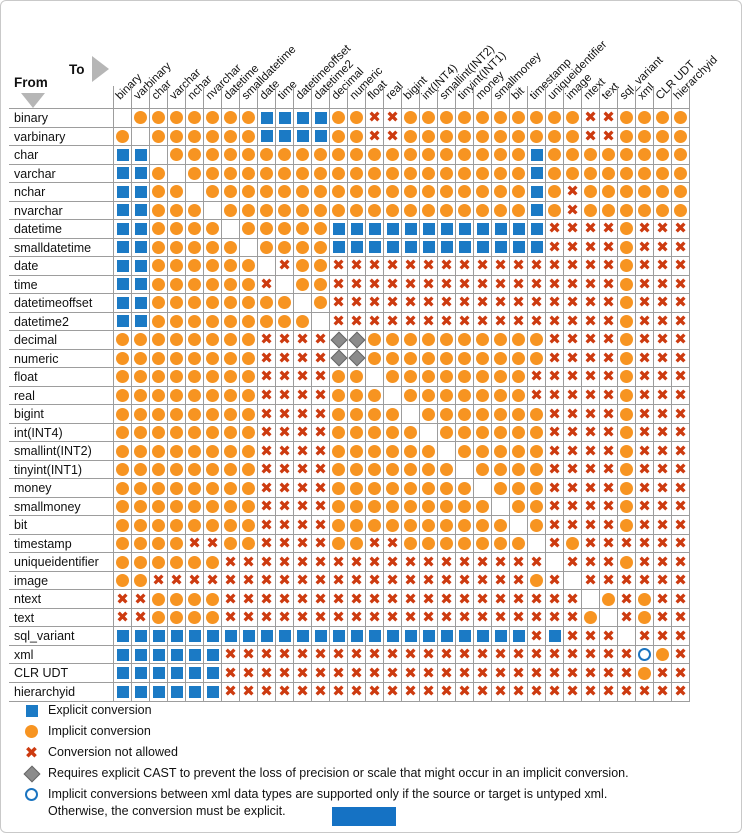  I want to click on cast-diamond-icon, so click(356, 340).